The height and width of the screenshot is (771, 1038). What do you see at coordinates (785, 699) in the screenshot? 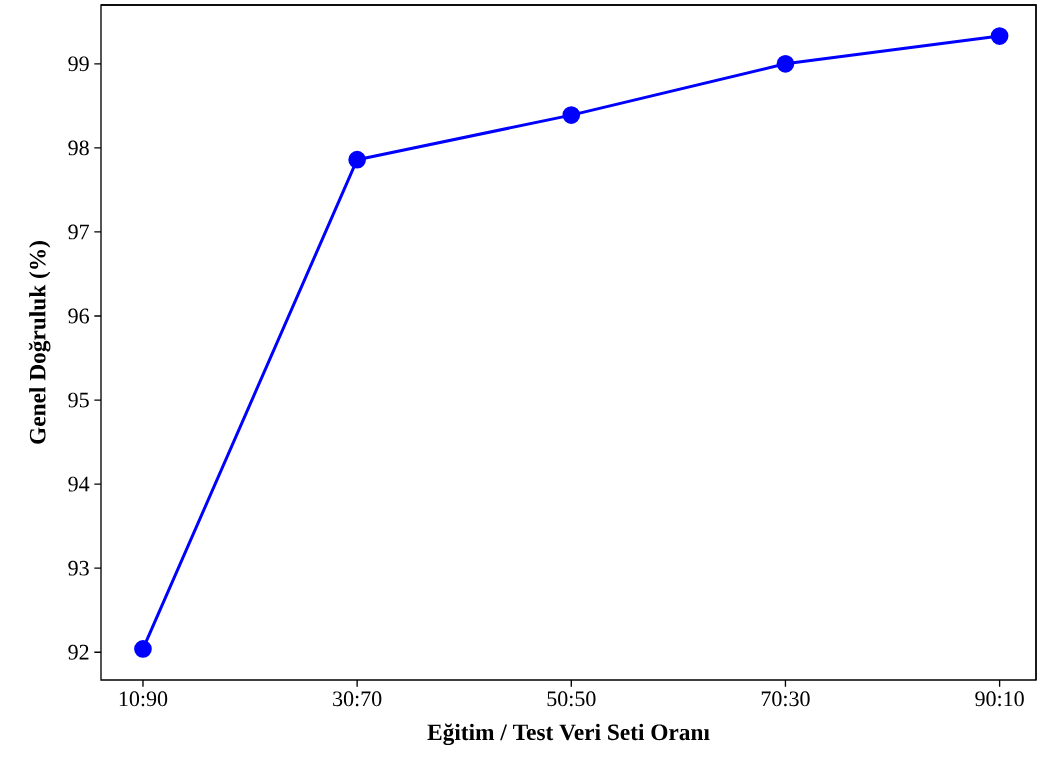
I see `x-tick-label: 70:30` at bounding box center [785, 699].